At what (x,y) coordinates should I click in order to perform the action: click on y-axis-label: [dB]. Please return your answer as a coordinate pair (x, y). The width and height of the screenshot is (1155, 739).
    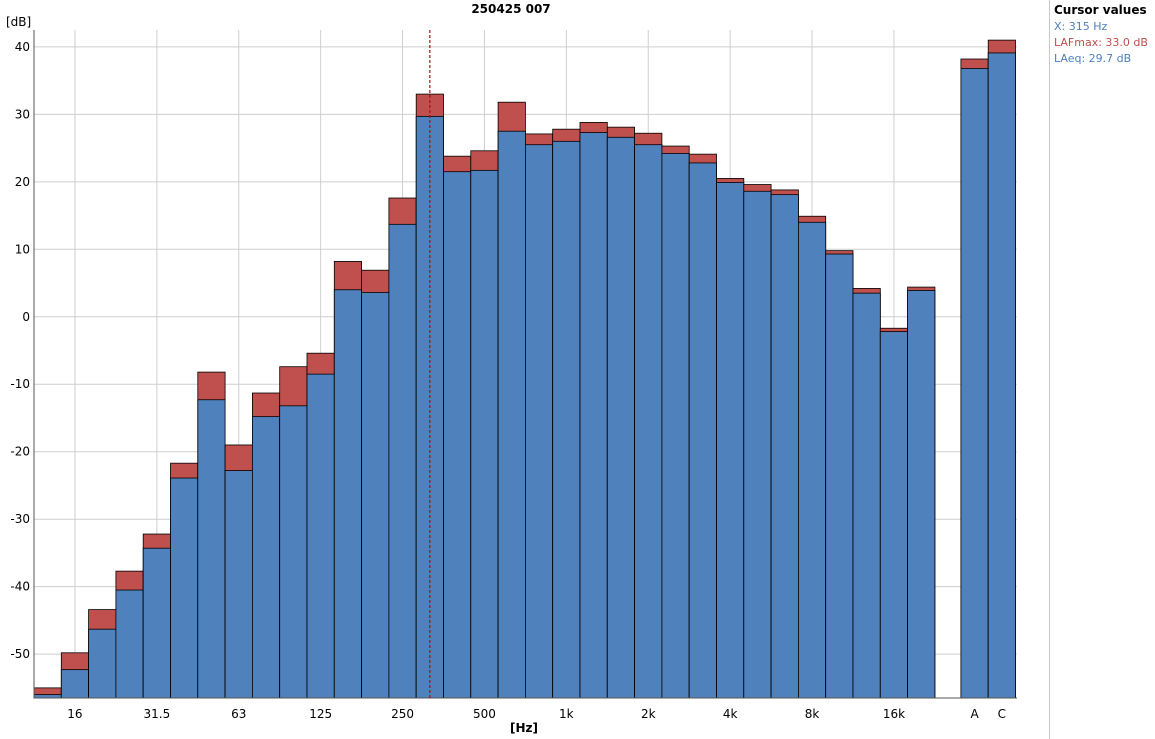
    Looking at the image, I should click on (18, 22).